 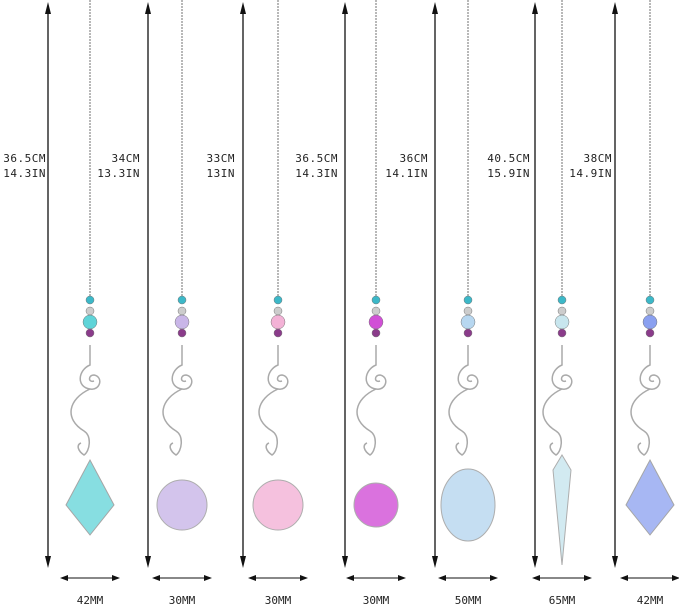 I want to click on length-cm: 34CM, so click(x=125, y=158).